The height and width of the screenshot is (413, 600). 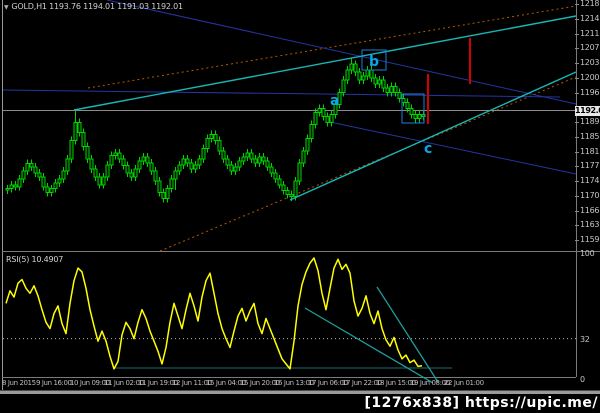 What do you see at coordinates (226, 383) in the screenshot?
I see `time-axis-label: 15 Jun 04:00` at bounding box center [226, 383].